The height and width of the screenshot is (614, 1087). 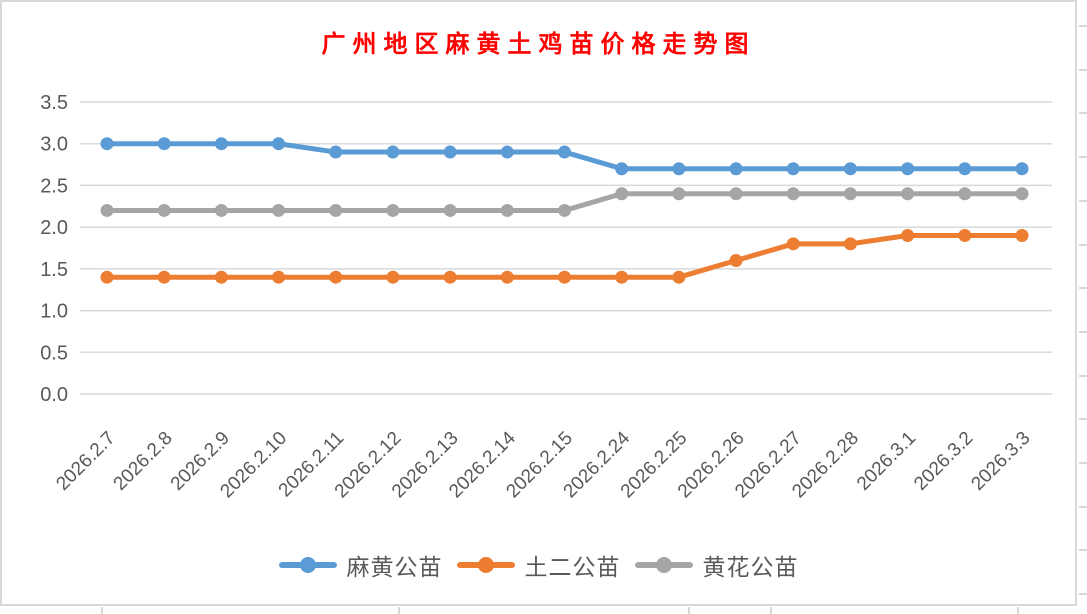 What do you see at coordinates (54, 228) in the screenshot?
I see `y-axis-label: 2.0` at bounding box center [54, 228].